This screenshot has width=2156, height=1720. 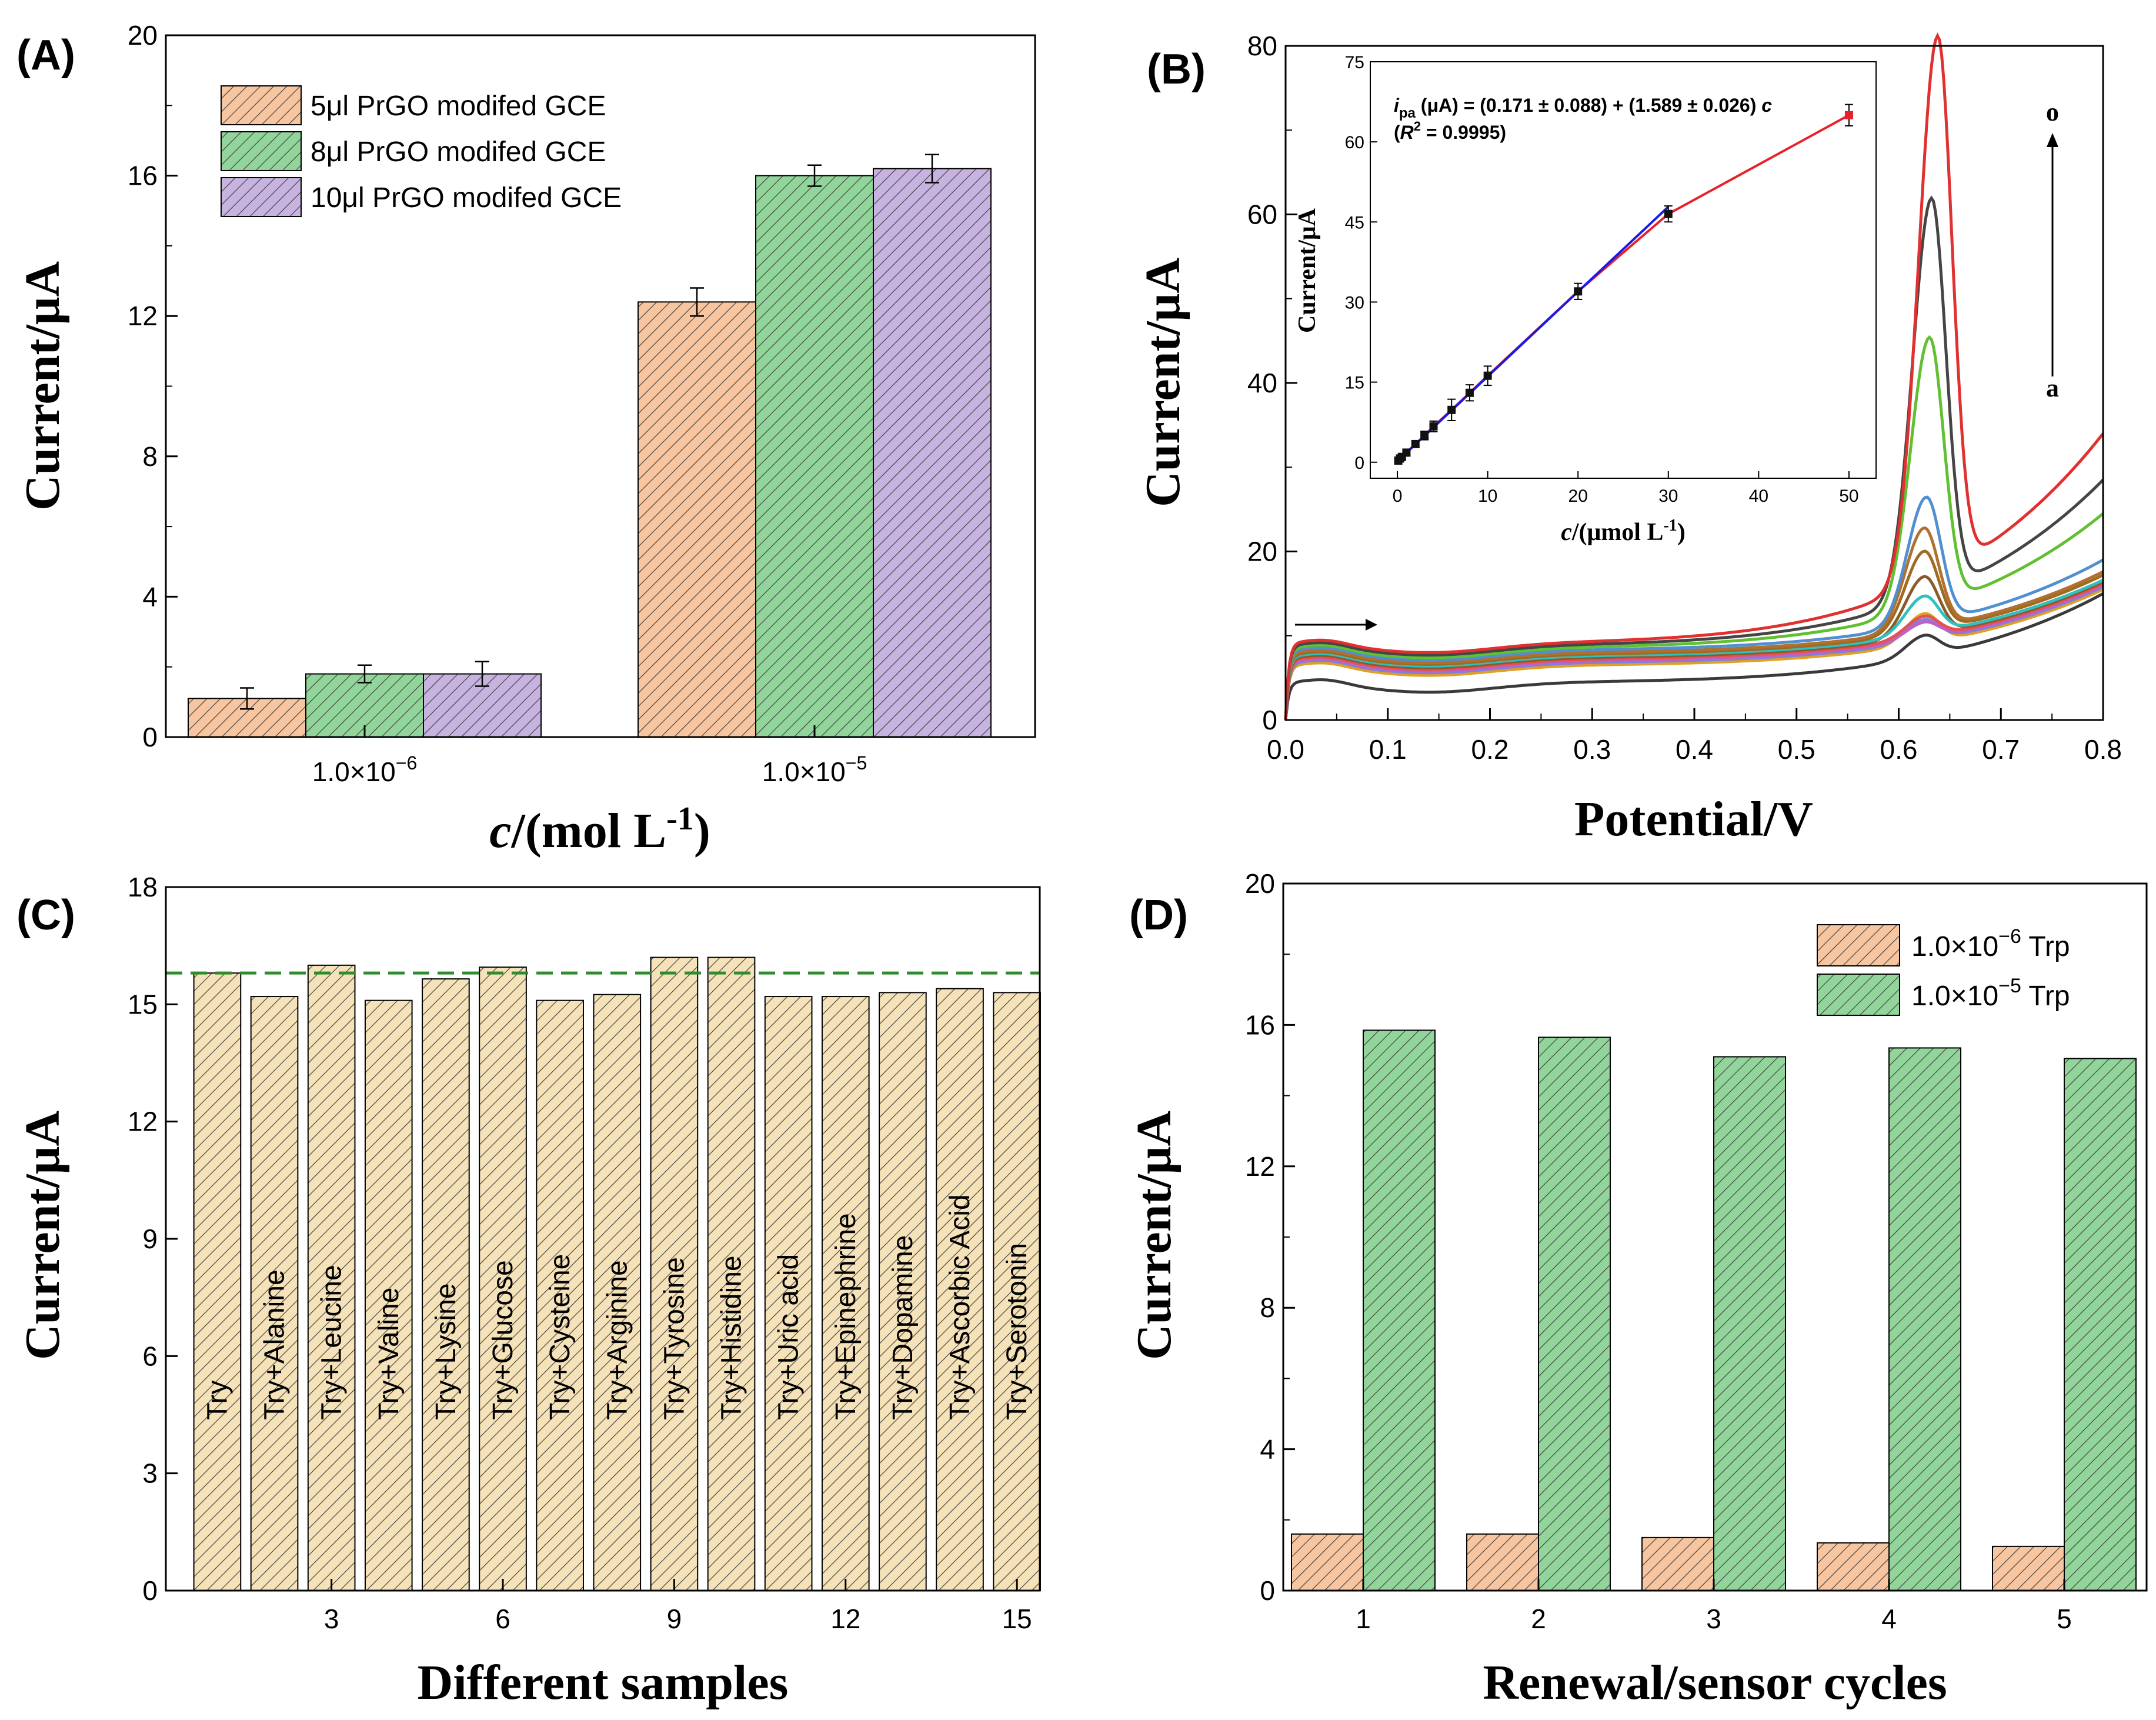 I want to click on panel-d-xtick-label: 3, so click(x=1713, y=1619).